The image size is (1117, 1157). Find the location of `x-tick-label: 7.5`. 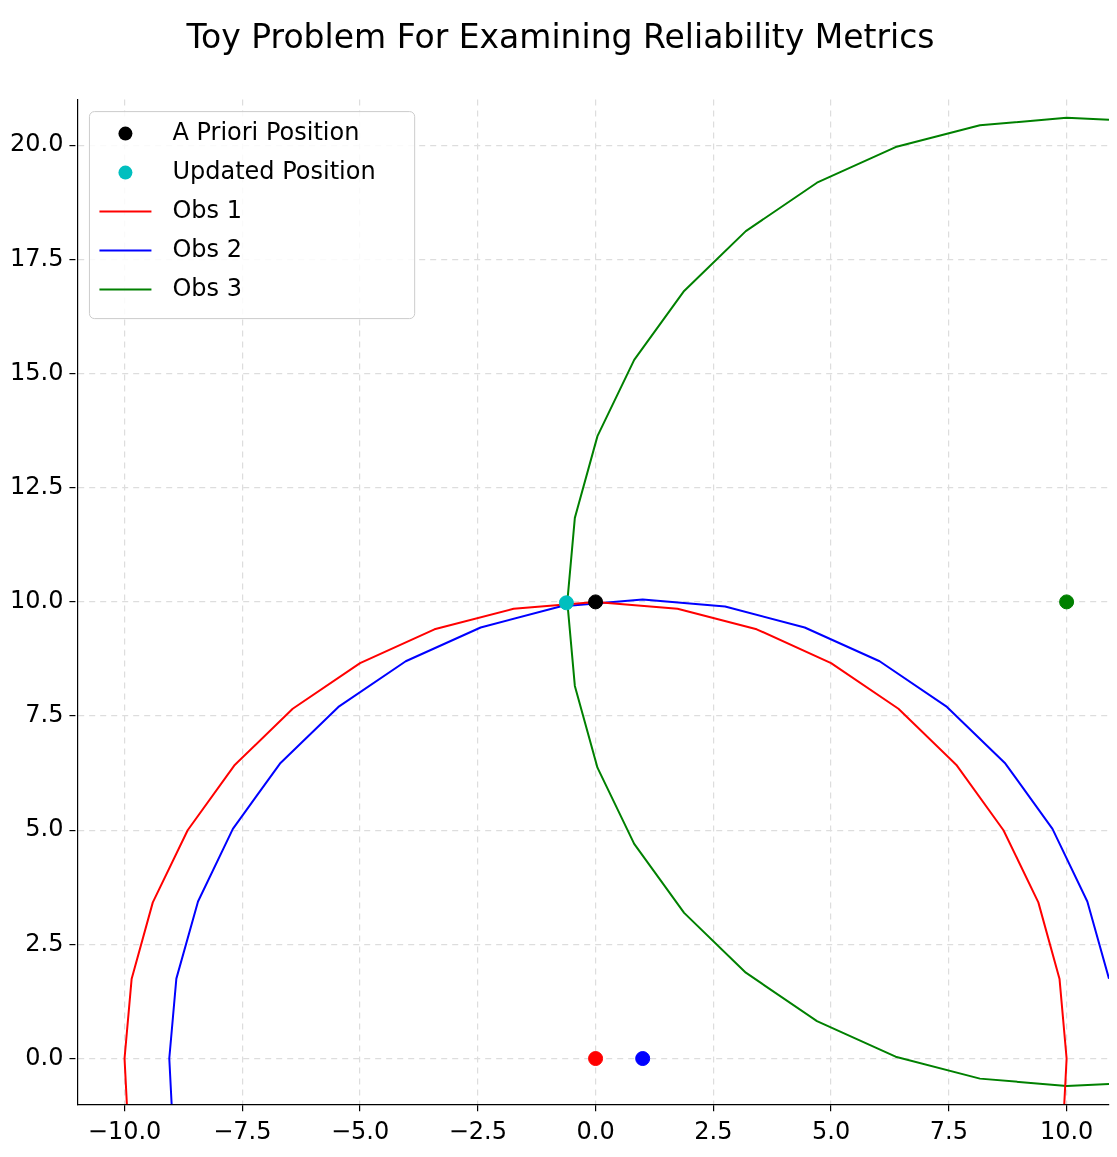

x-tick-label: 7.5 is located at coordinates (948, 1130).